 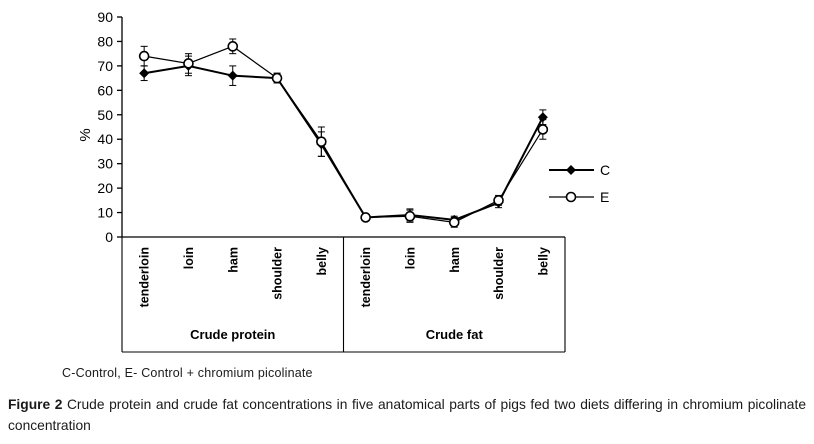 What do you see at coordinates (105, 139) in the screenshot?
I see `svg-text: 40` at bounding box center [105, 139].